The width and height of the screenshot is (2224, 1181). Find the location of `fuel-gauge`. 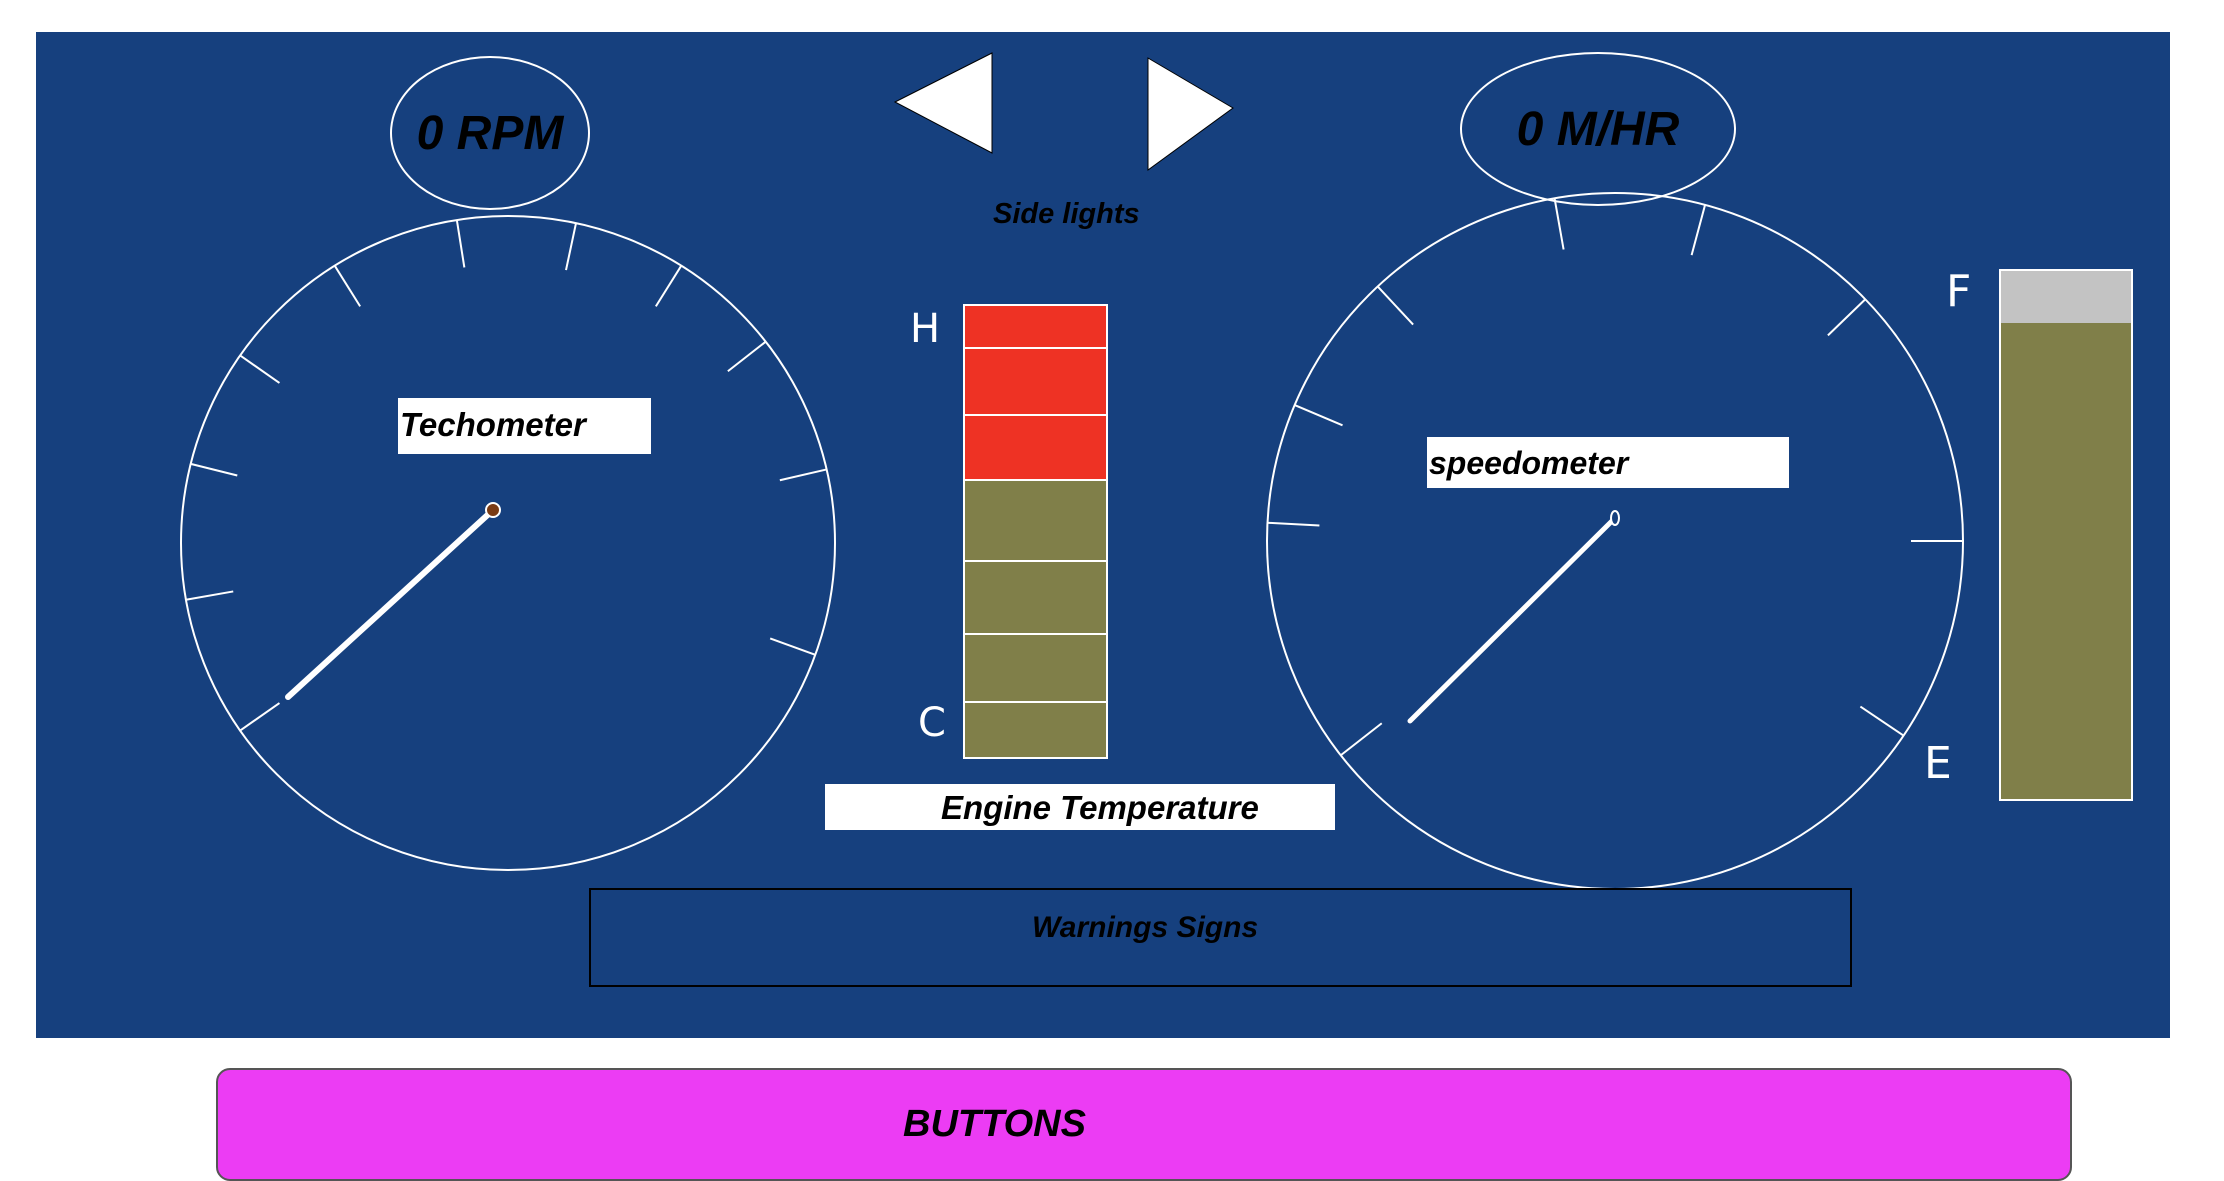

fuel-gauge is located at coordinates (2066, 535).